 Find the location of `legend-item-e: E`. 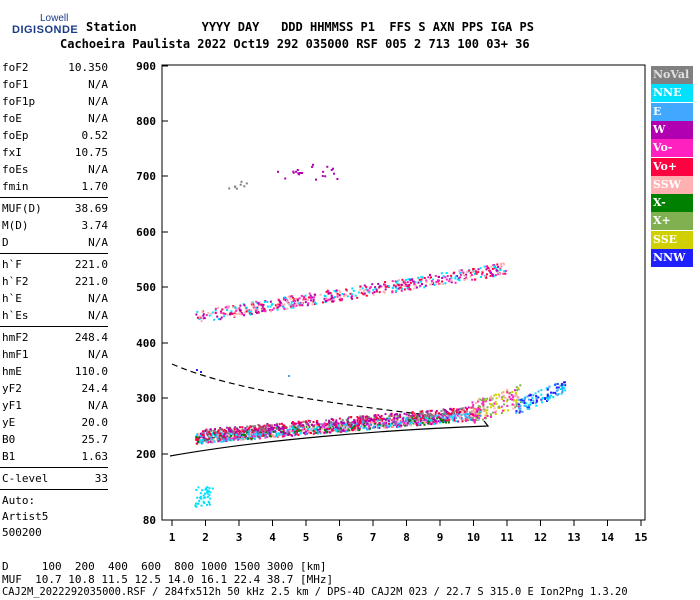

legend-item-e: E is located at coordinates (672, 111).